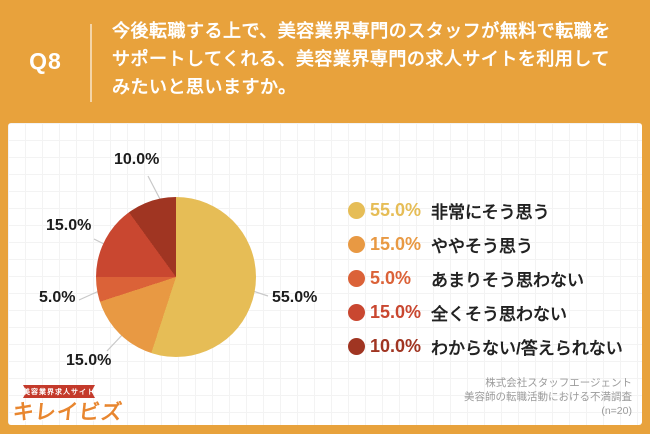 Image resolution: width=650 pixels, height=434 pixels. What do you see at coordinates (68, 412) in the screenshot?
I see `logo-brand-text: キレイビズ` at bounding box center [68, 412].